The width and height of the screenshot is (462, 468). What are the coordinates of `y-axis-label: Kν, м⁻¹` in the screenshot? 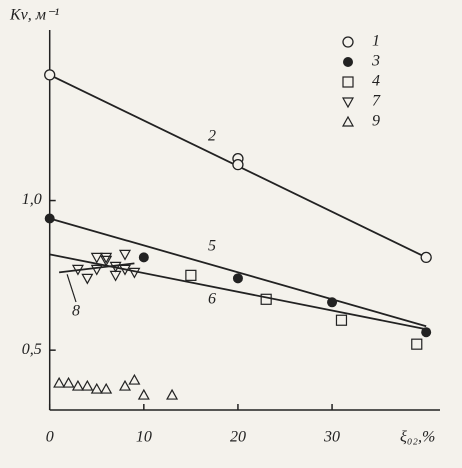 It's located at (34, 15).